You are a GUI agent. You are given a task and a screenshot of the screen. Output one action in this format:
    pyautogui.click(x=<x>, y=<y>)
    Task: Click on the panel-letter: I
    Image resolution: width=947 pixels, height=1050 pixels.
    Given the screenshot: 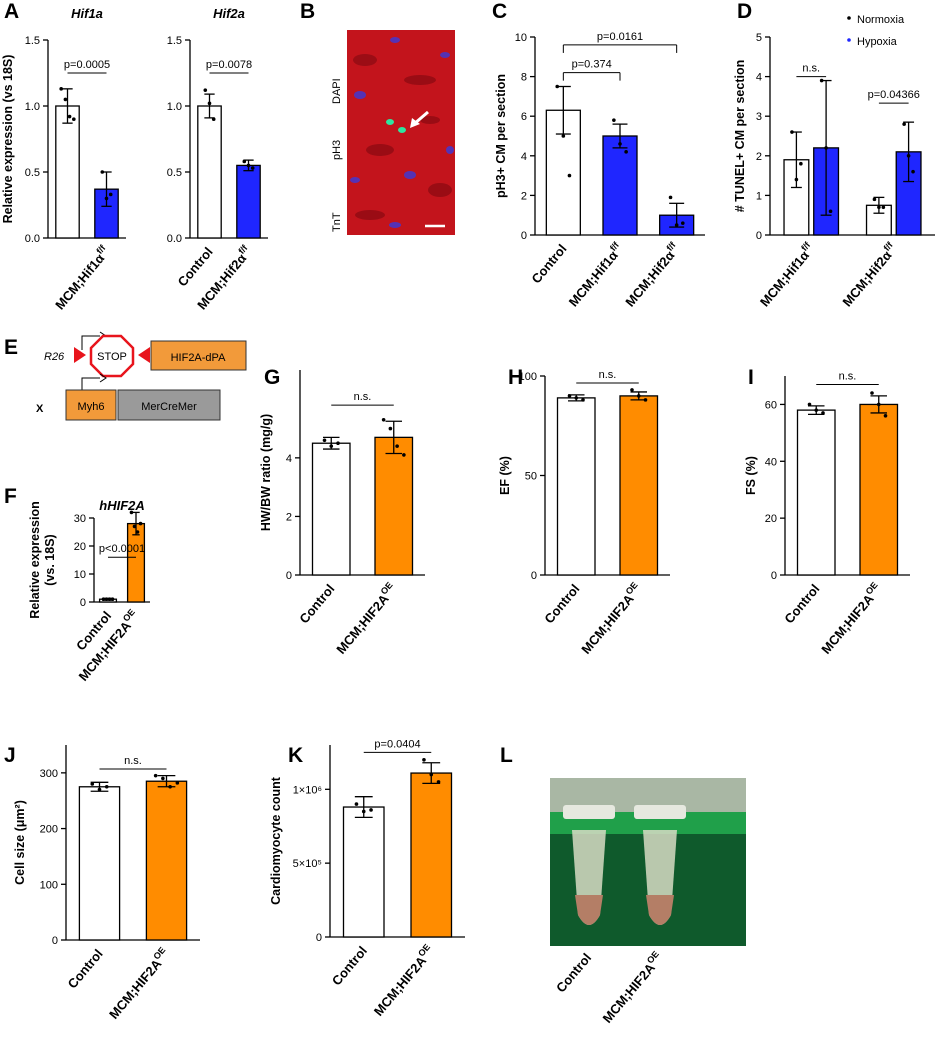 What is the action you would take?
    pyautogui.click(x=751, y=377)
    